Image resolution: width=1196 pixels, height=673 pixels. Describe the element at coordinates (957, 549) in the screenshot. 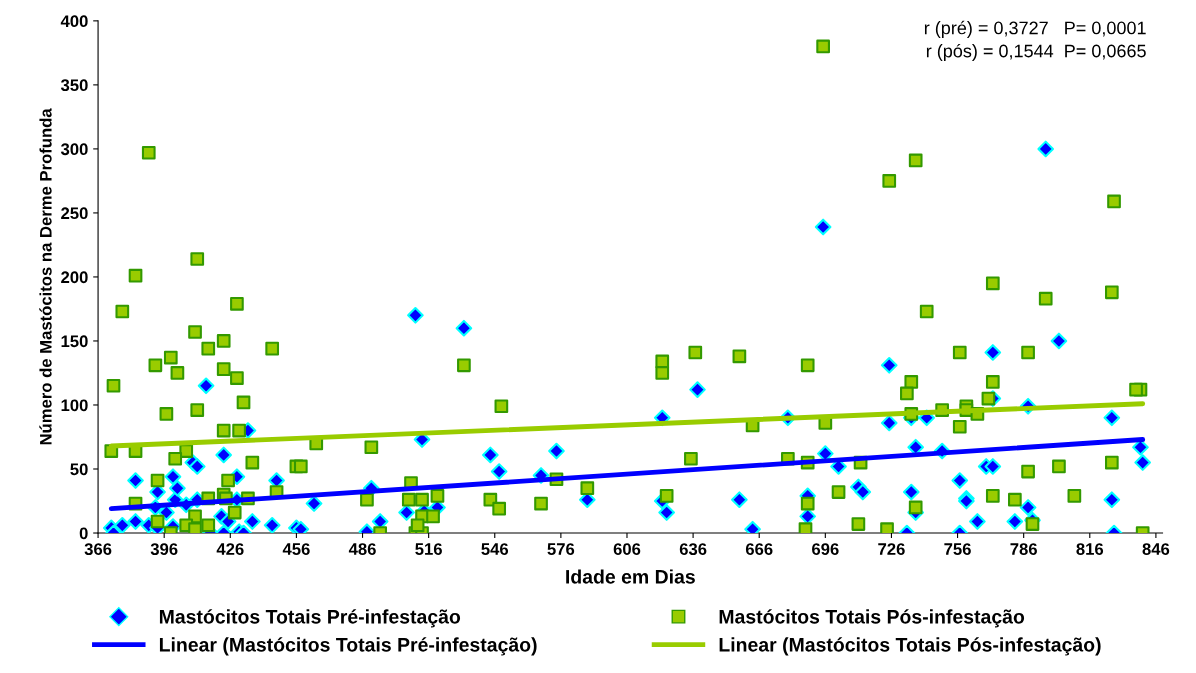

I see `x-tick-label: 756` at that location.